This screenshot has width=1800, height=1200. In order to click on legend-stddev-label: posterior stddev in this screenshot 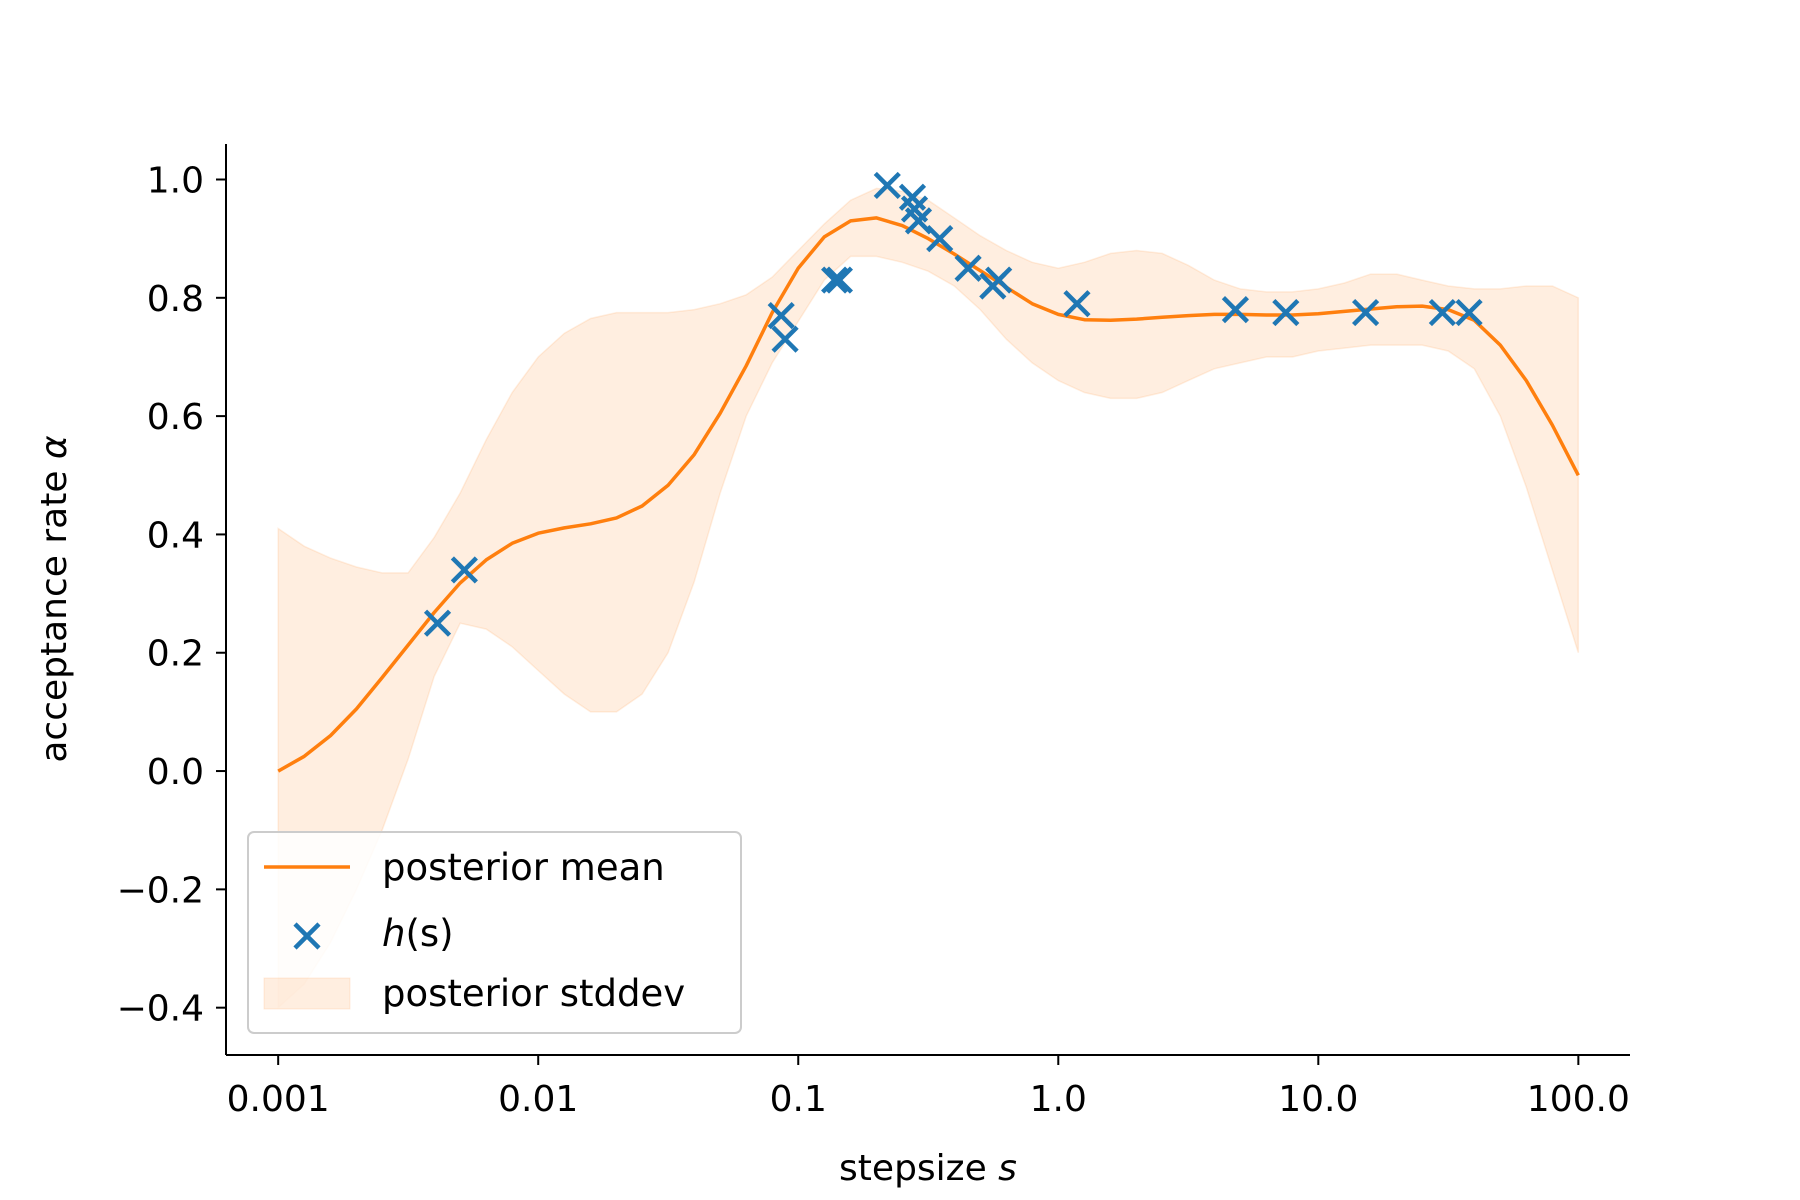, I will do `click(533, 993)`.